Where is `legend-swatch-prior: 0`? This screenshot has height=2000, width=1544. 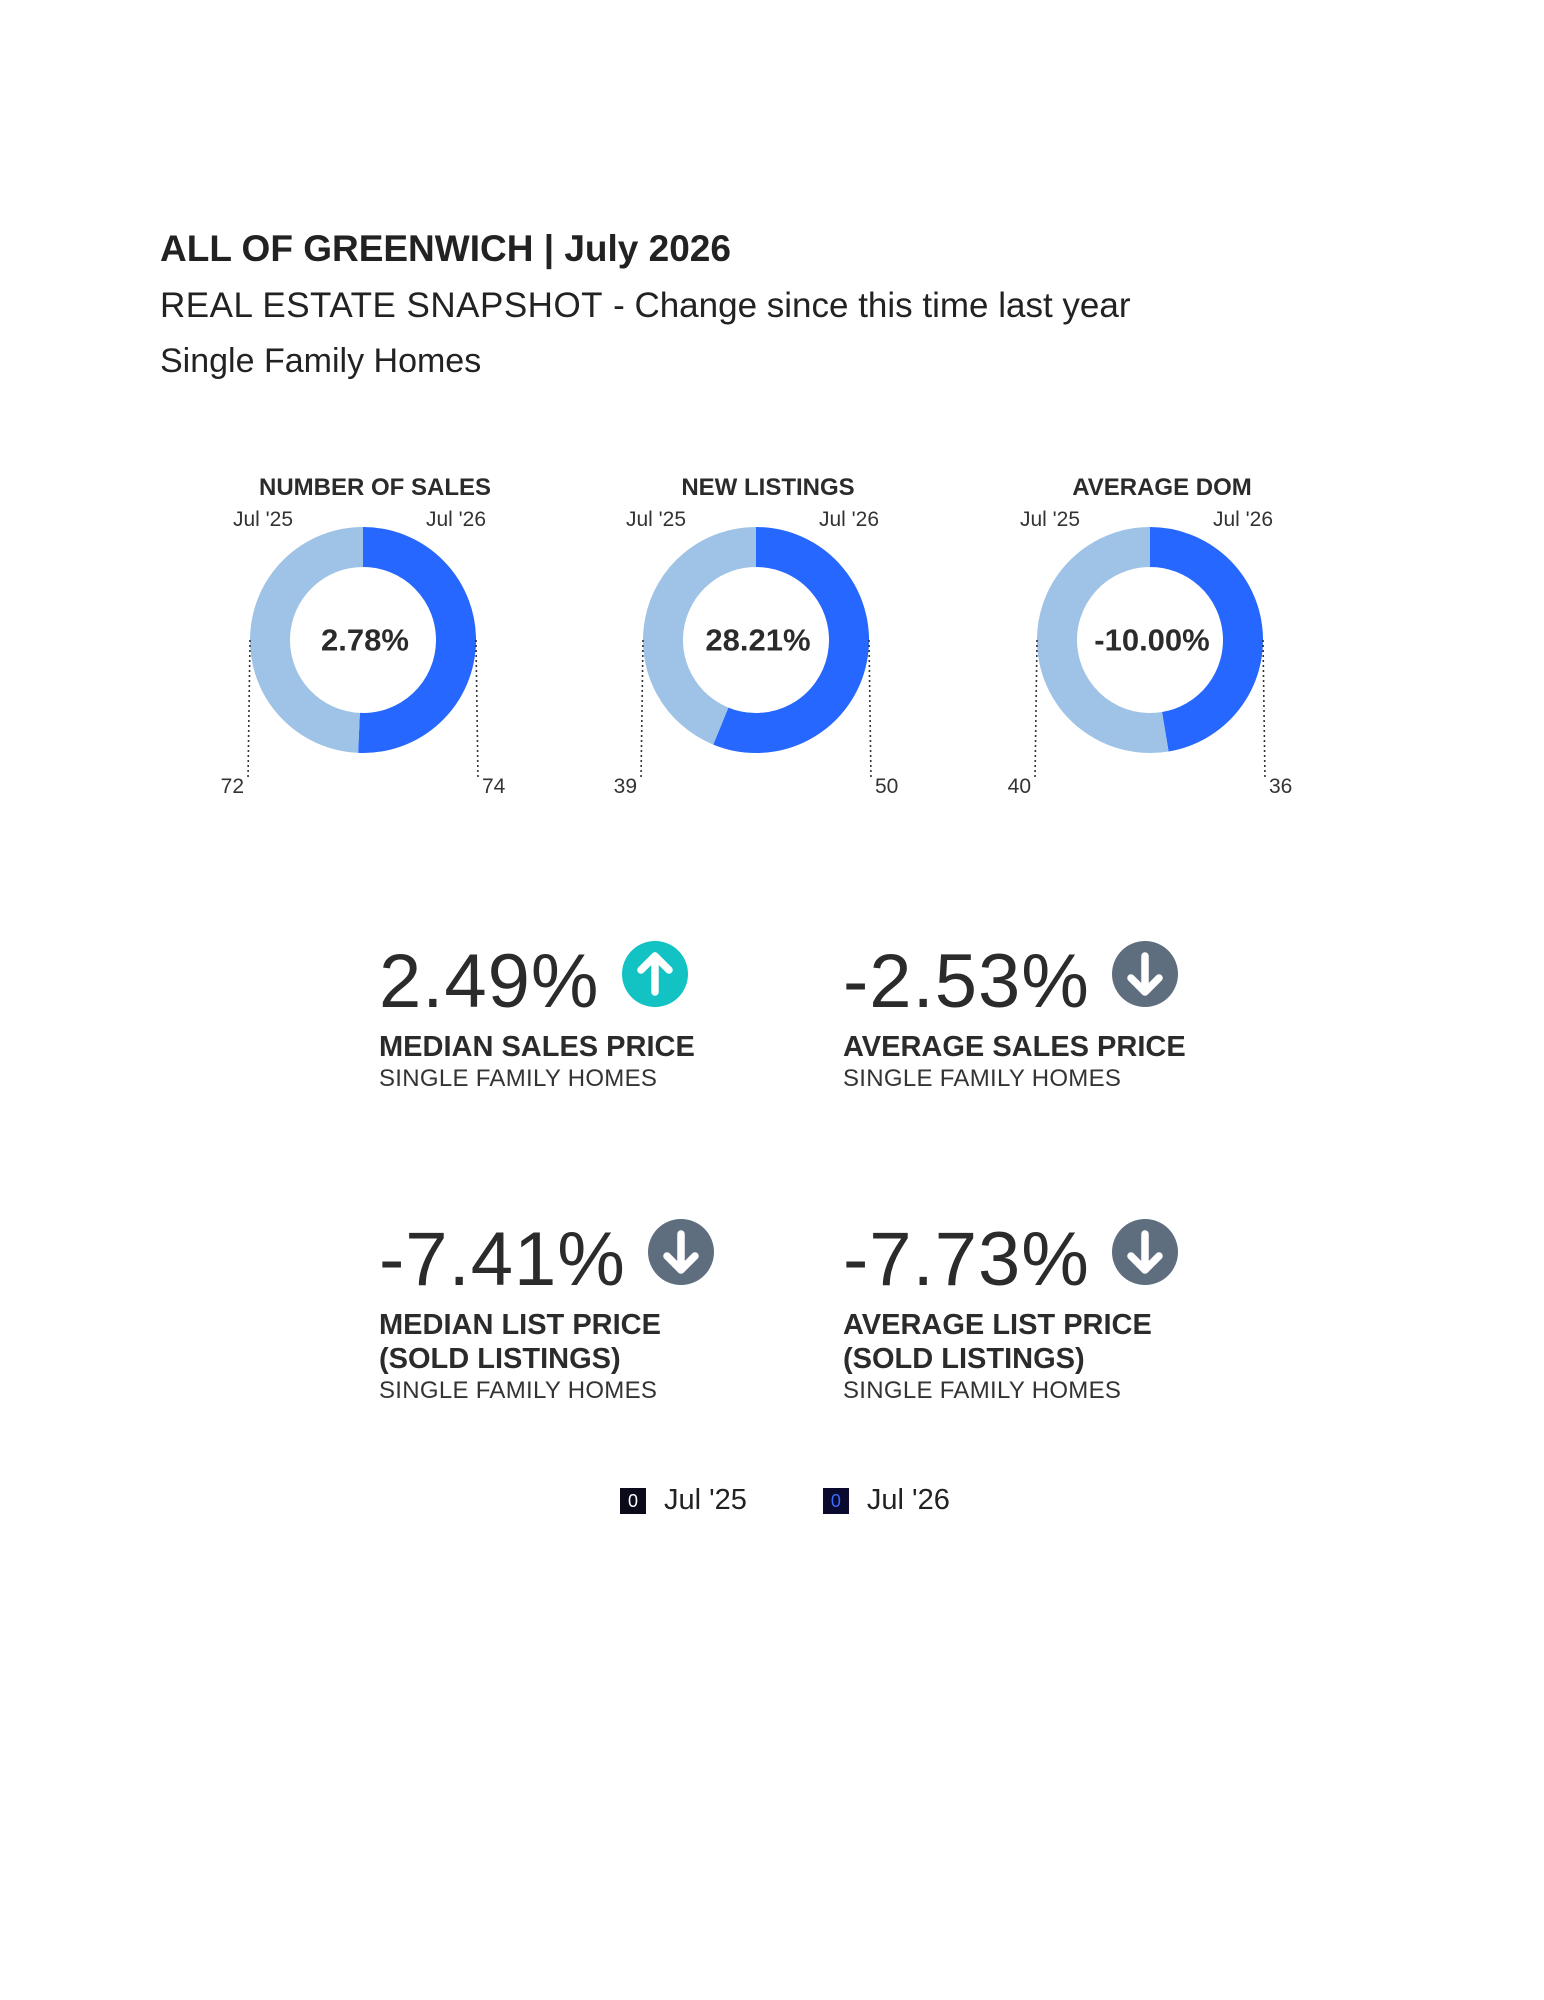 legend-swatch-prior: 0 is located at coordinates (633, 1500).